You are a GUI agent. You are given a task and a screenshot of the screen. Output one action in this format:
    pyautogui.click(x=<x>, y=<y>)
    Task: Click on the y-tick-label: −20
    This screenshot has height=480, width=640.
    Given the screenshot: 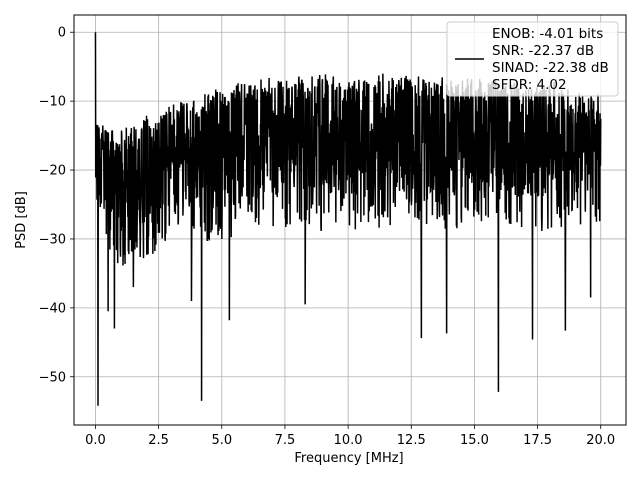 What is the action you would take?
    pyautogui.click(x=52, y=171)
    